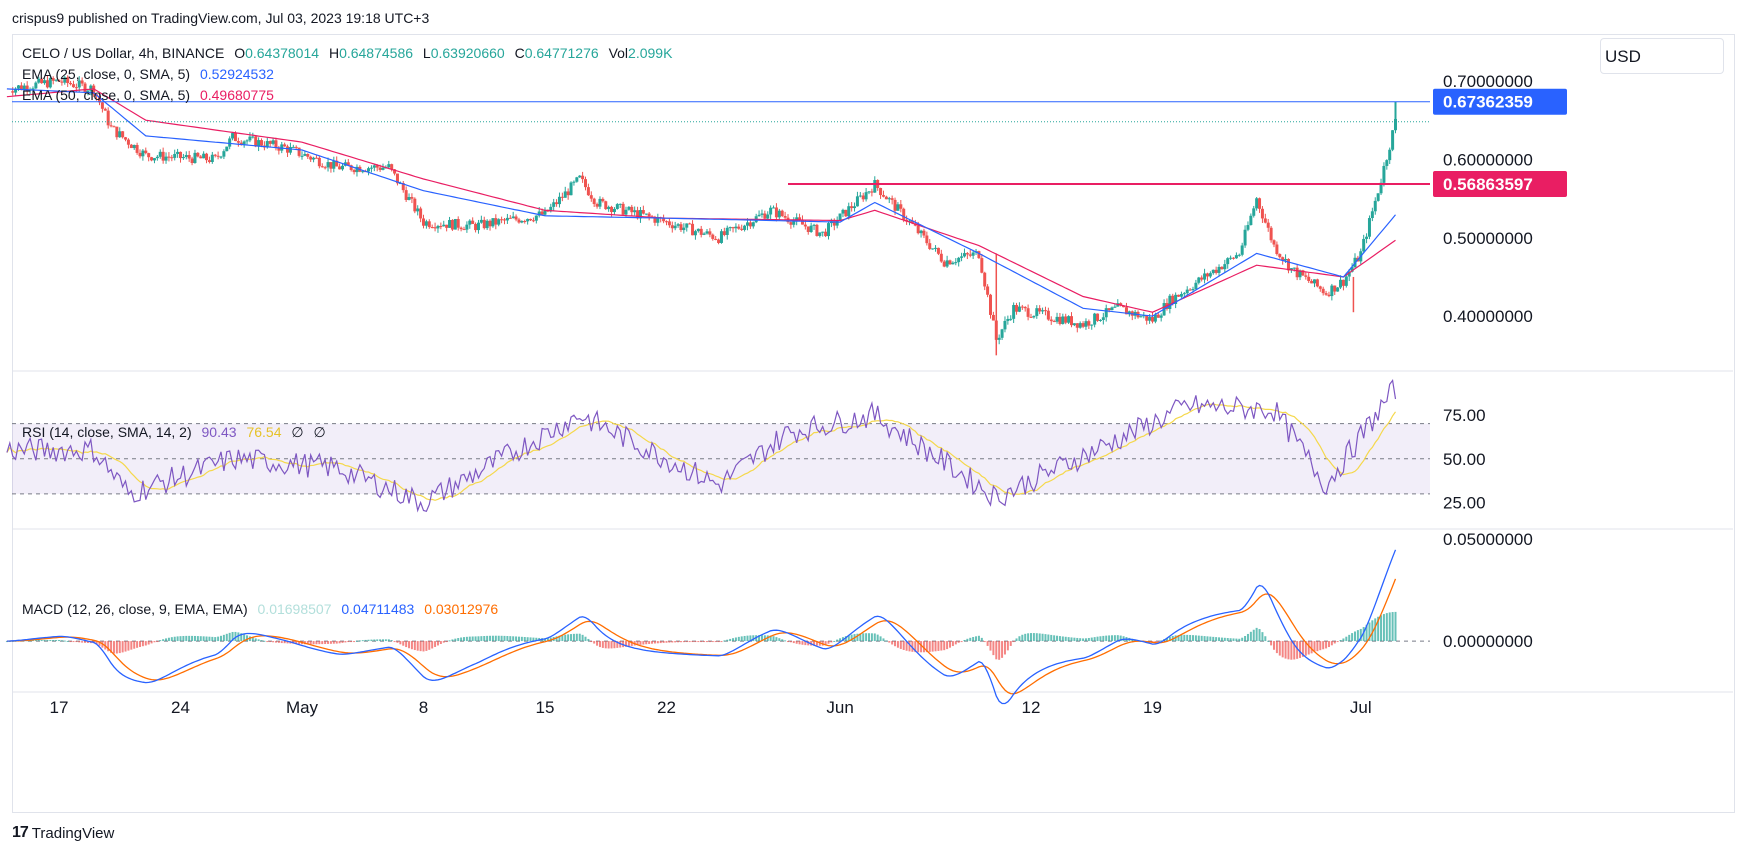 The height and width of the screenshot is (855, 1747). I want to click on currency-selector: USD, so click(1662, 56).